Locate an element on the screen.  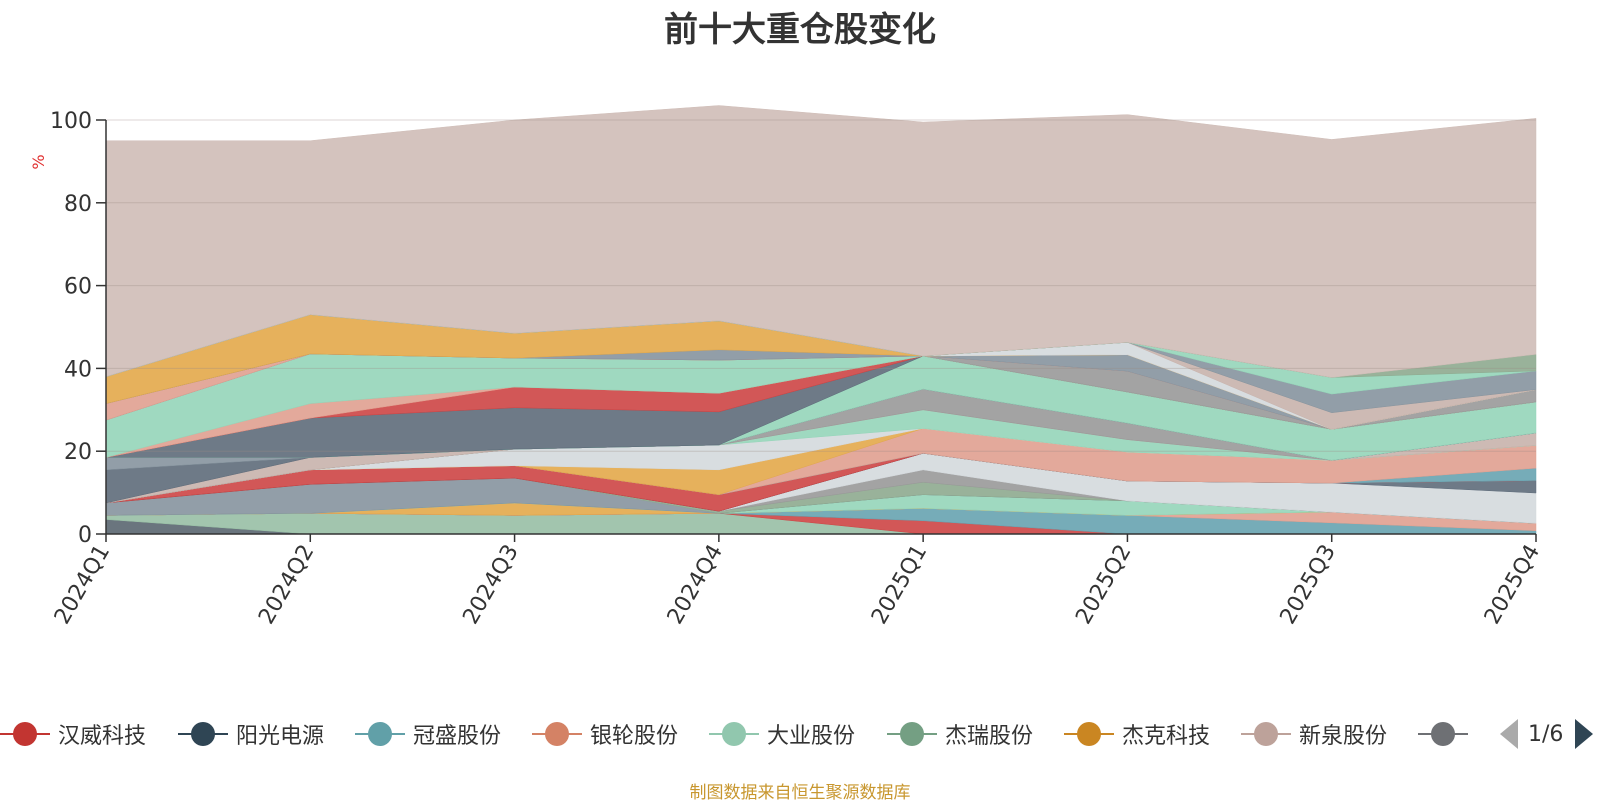
legend-item: 银轮股份 is located at coordinates (605, 734).